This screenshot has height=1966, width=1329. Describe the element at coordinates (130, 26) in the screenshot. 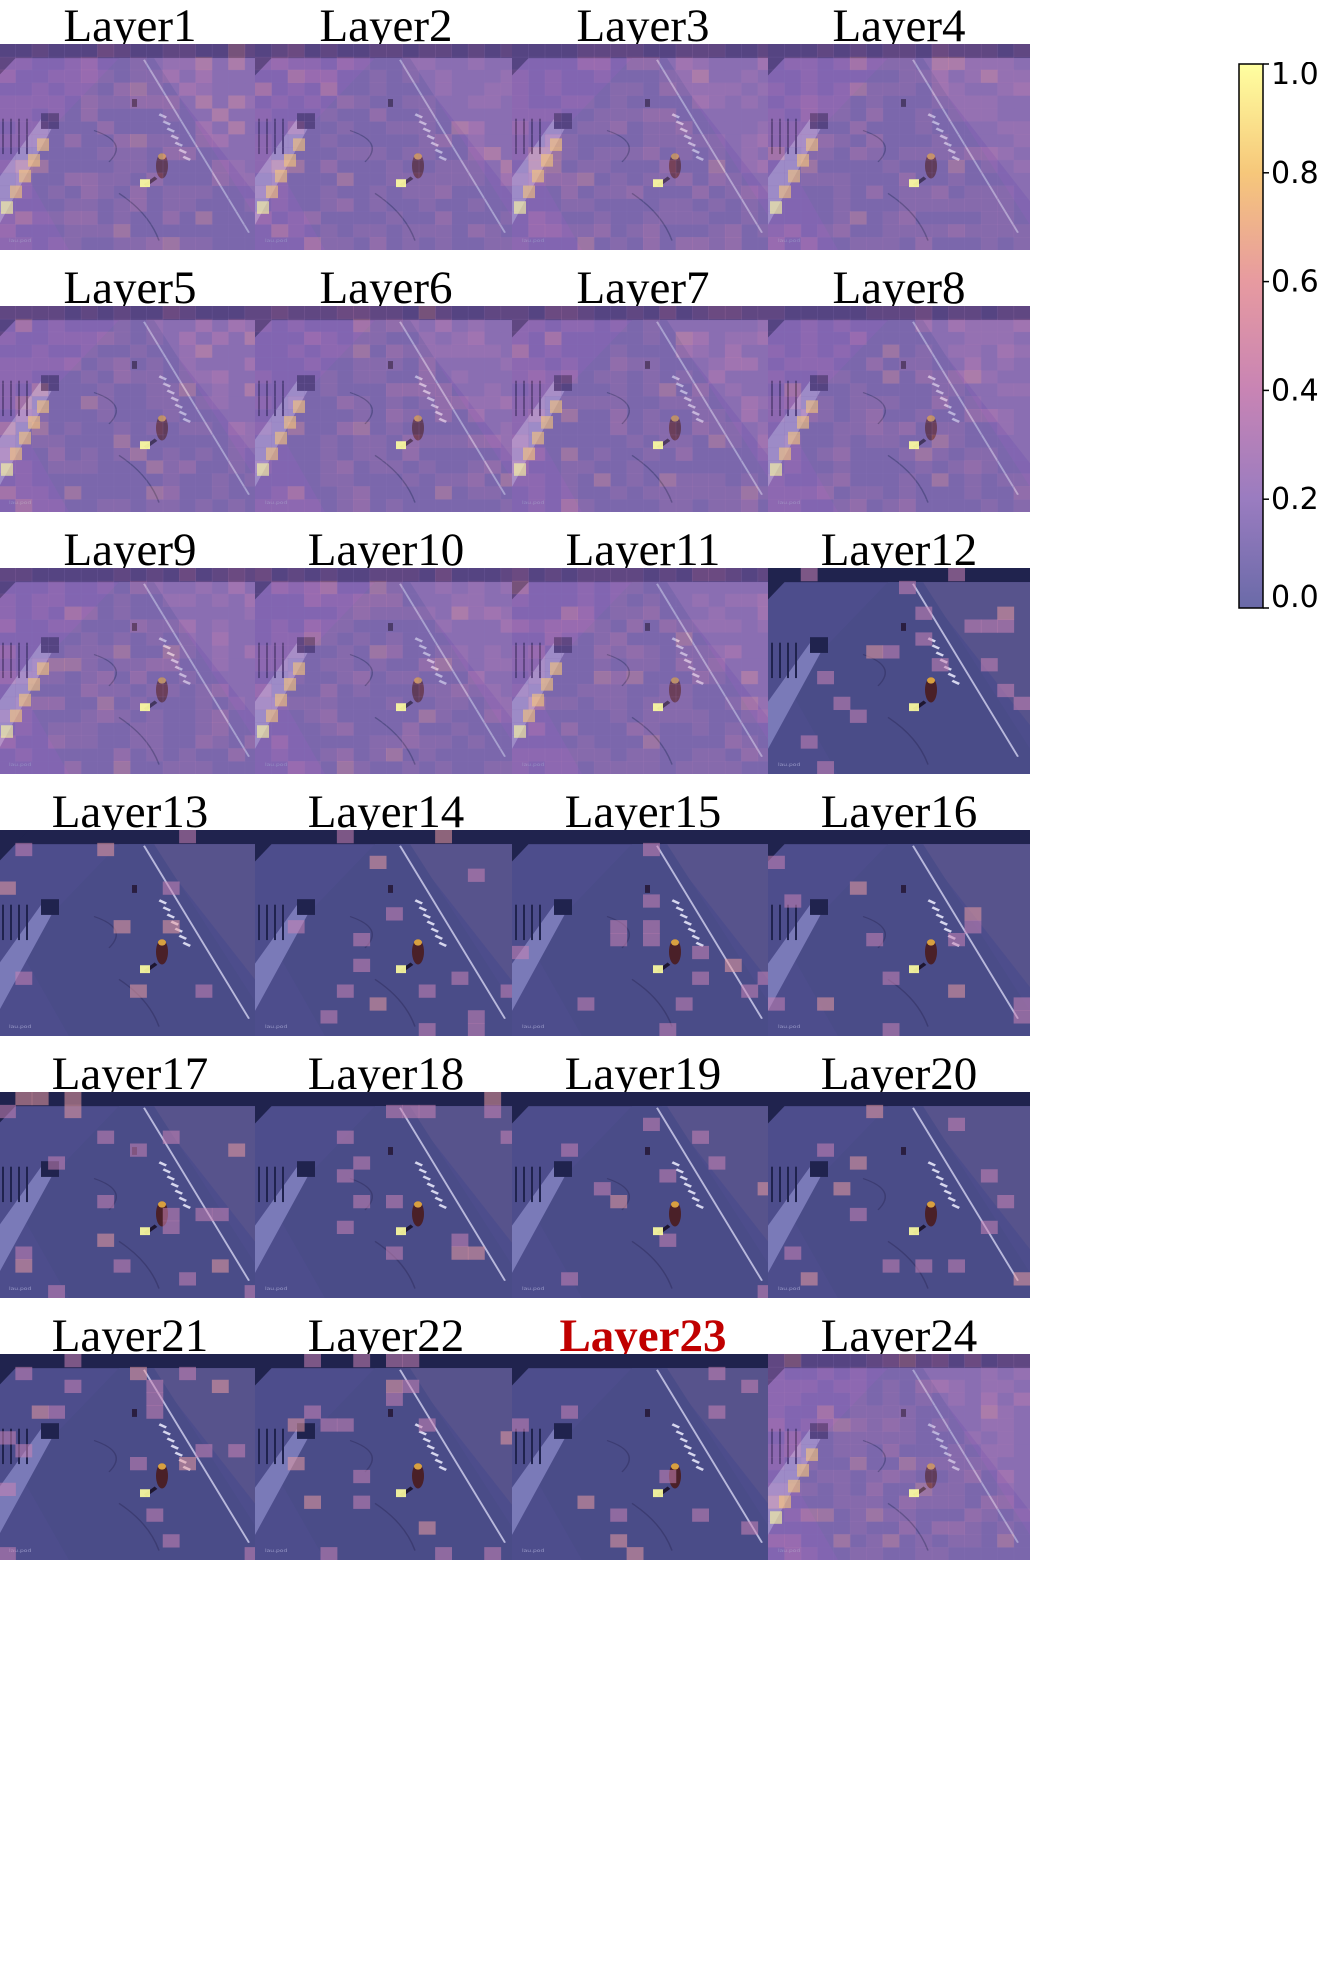

I see `layer-title: Layer1` at that location.